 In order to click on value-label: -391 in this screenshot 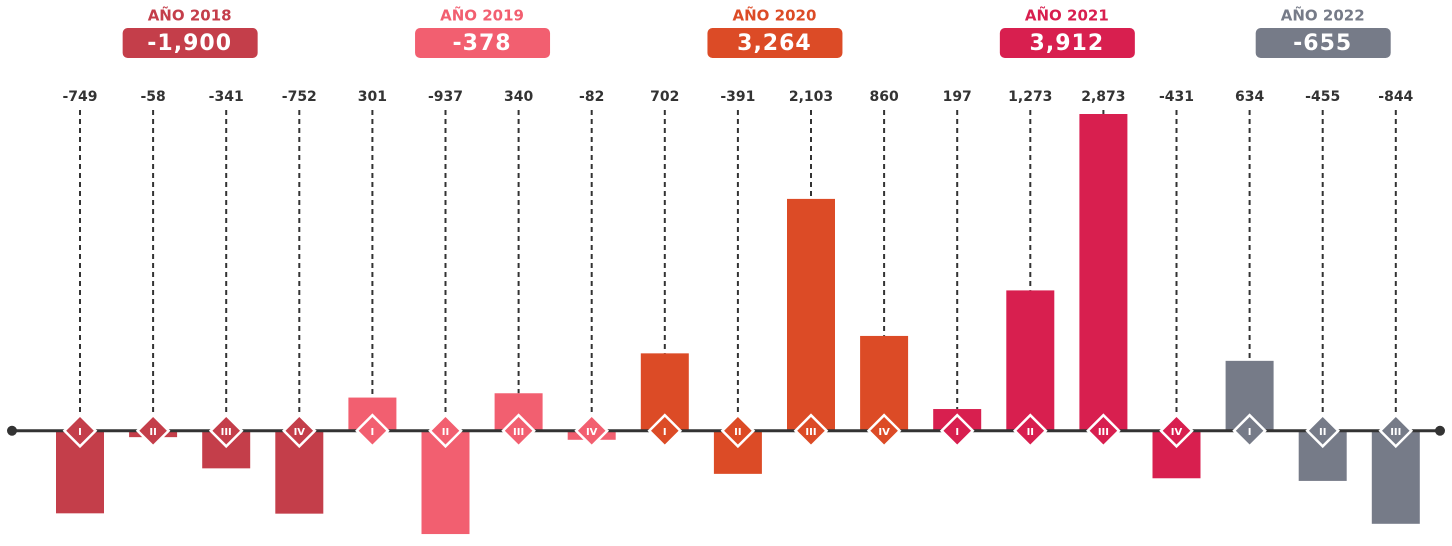, I will do `click(737, 97)`.